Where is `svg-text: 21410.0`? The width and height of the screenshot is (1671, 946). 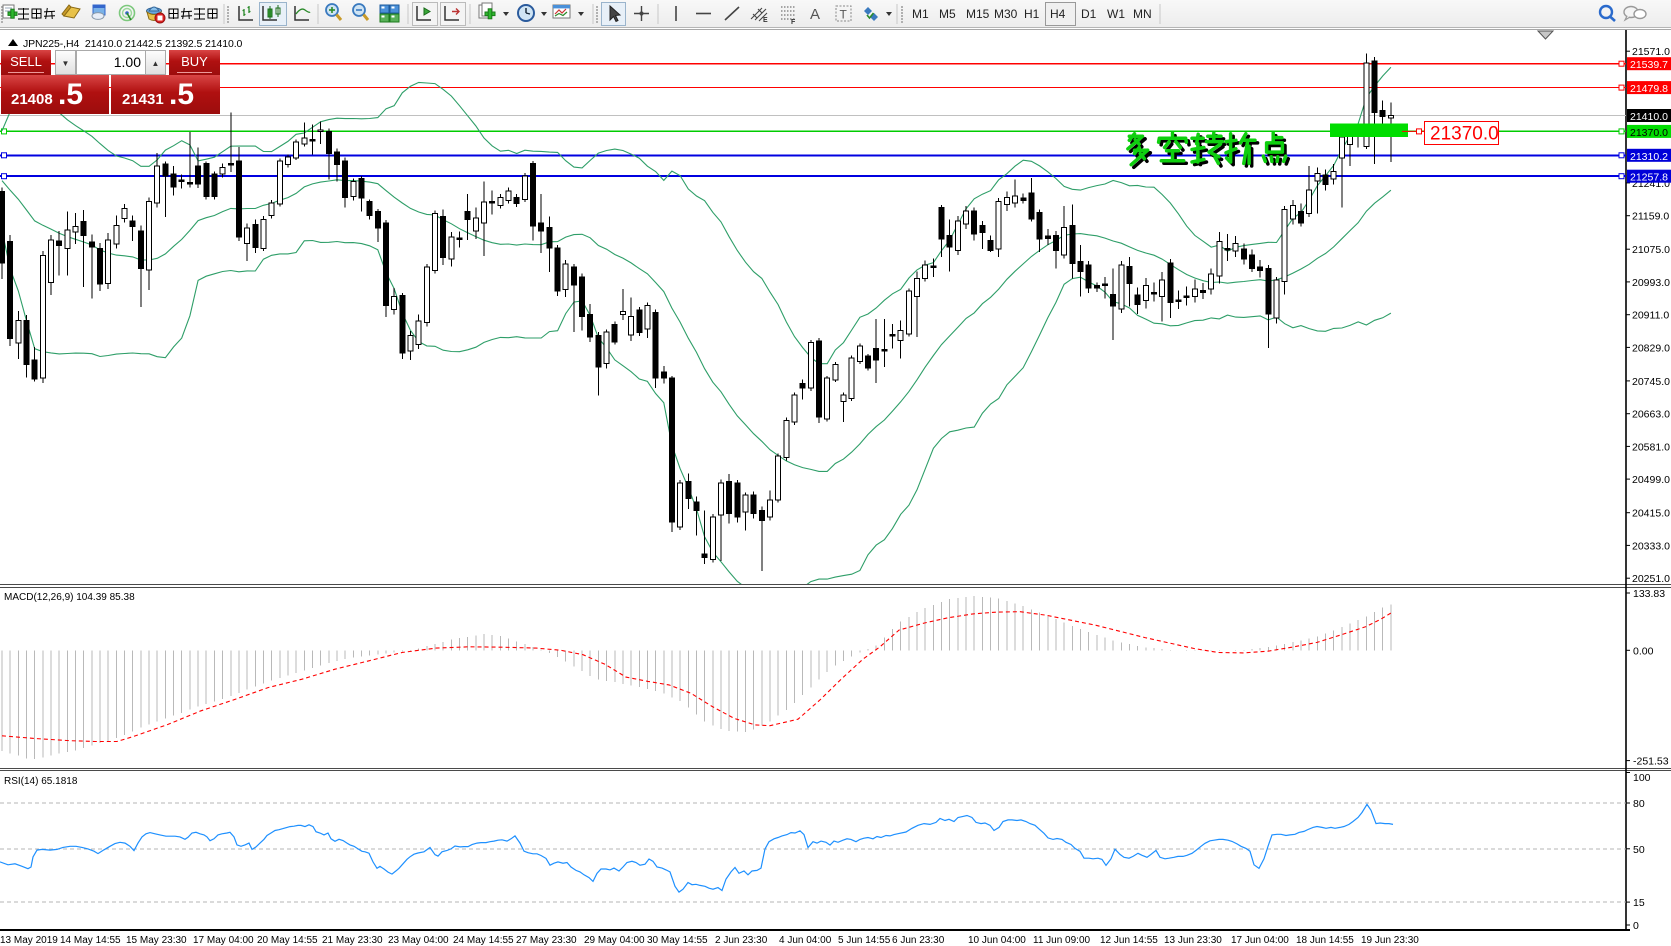
svg-text: 21410.0 is located at coordinates (1649, 117).